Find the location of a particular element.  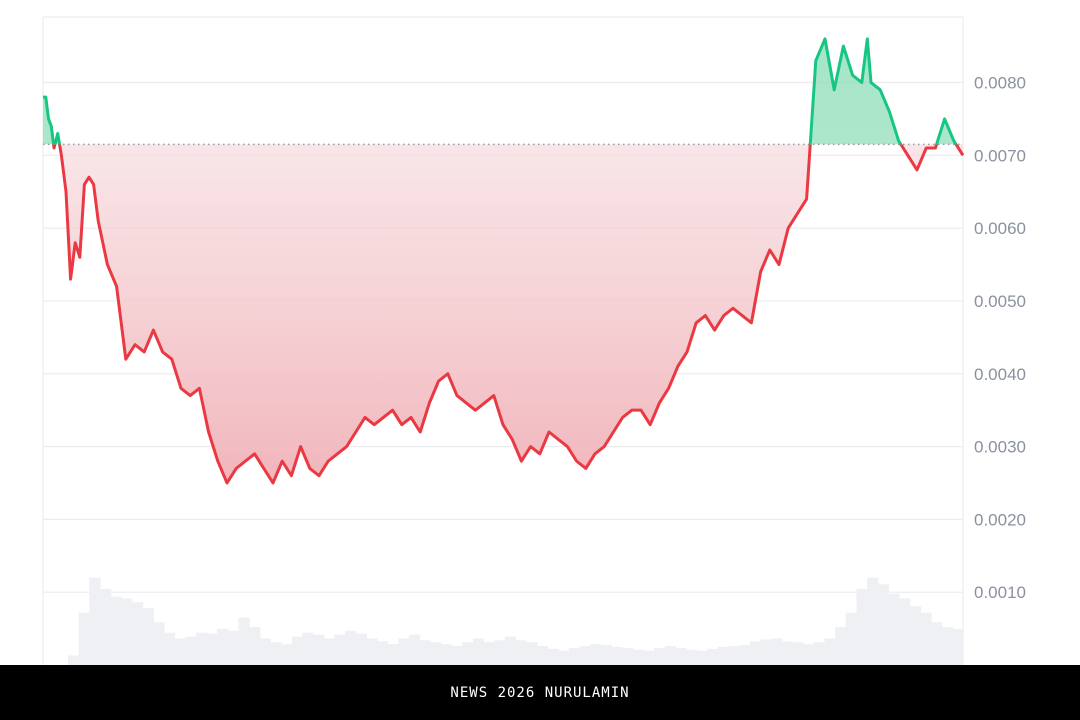

y-tick-label: 0.0020 is located at coordinates (1000, 519).